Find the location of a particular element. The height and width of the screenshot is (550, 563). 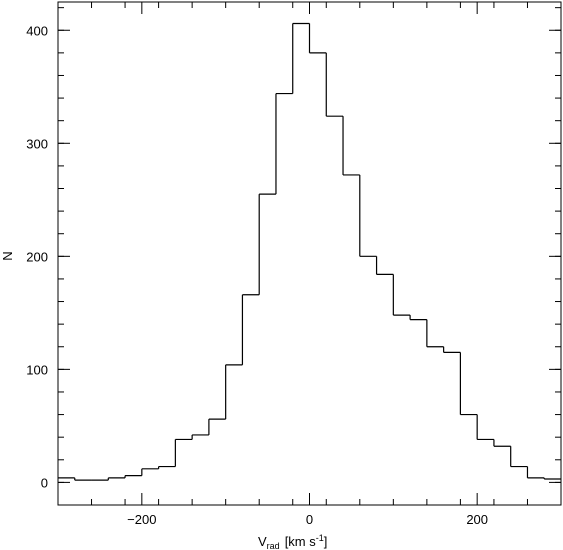

x-tick-label: −200 is located at coordinates (141, 519).